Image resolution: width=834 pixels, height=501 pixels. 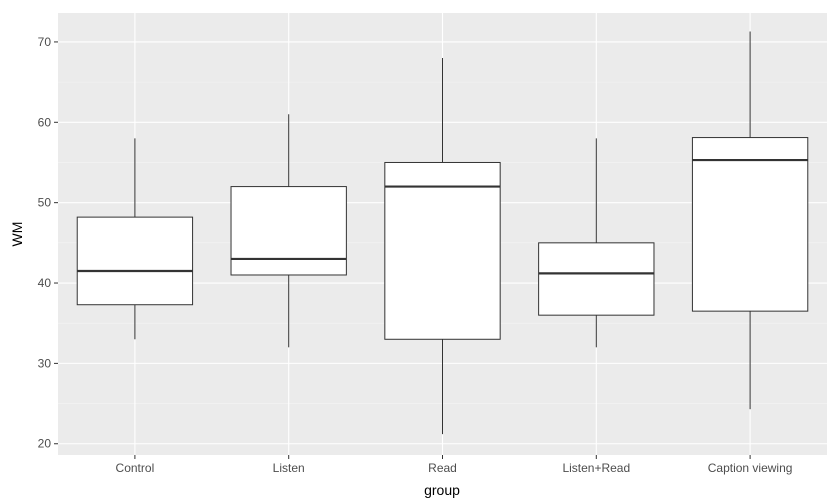 I want to click on x-tick-label: Listen, so click(x=289, y=468).